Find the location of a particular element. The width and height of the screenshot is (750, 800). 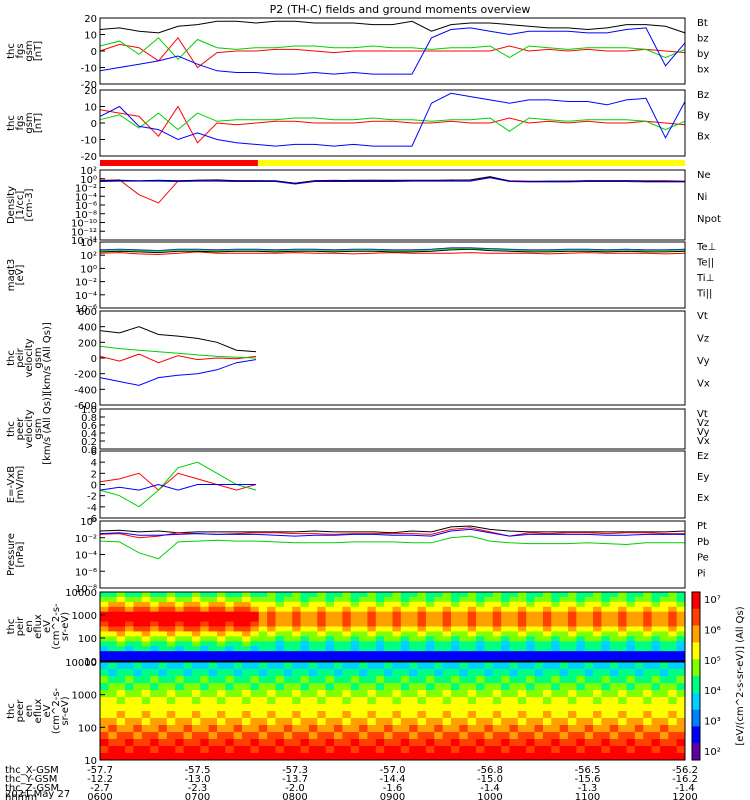

y-tick-label: -400 is located at coordinates (85, 390).